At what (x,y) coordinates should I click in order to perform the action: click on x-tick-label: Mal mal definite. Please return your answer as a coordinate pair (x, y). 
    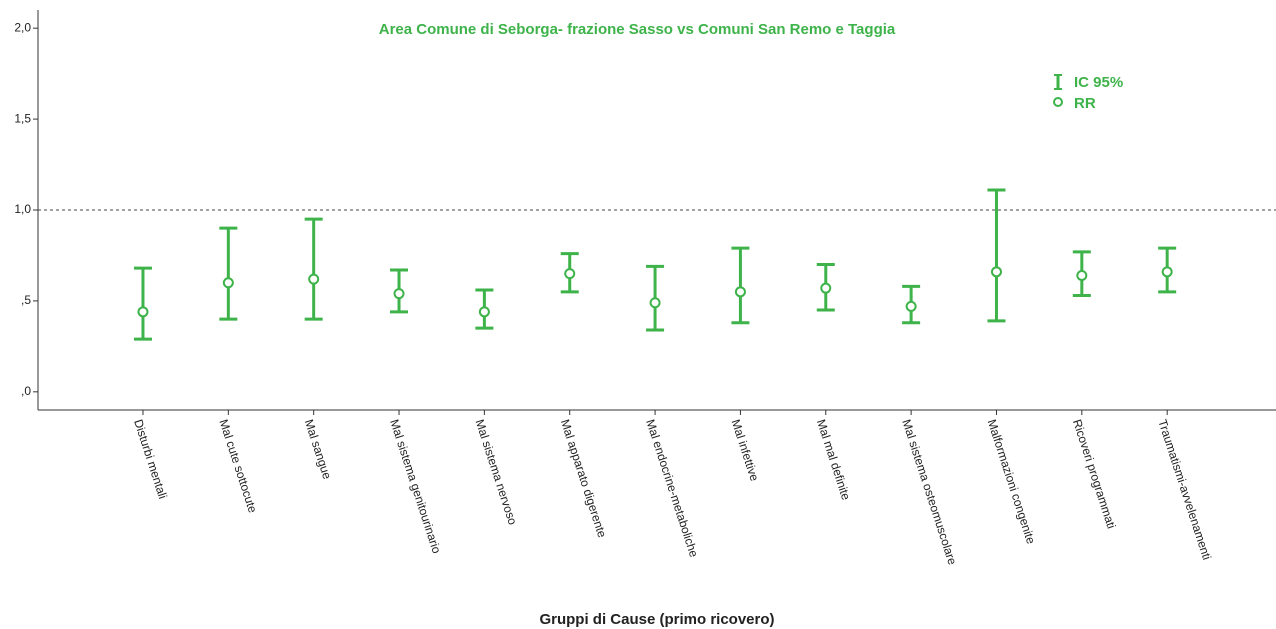
    Looking at the image, I should click on (833, 460).